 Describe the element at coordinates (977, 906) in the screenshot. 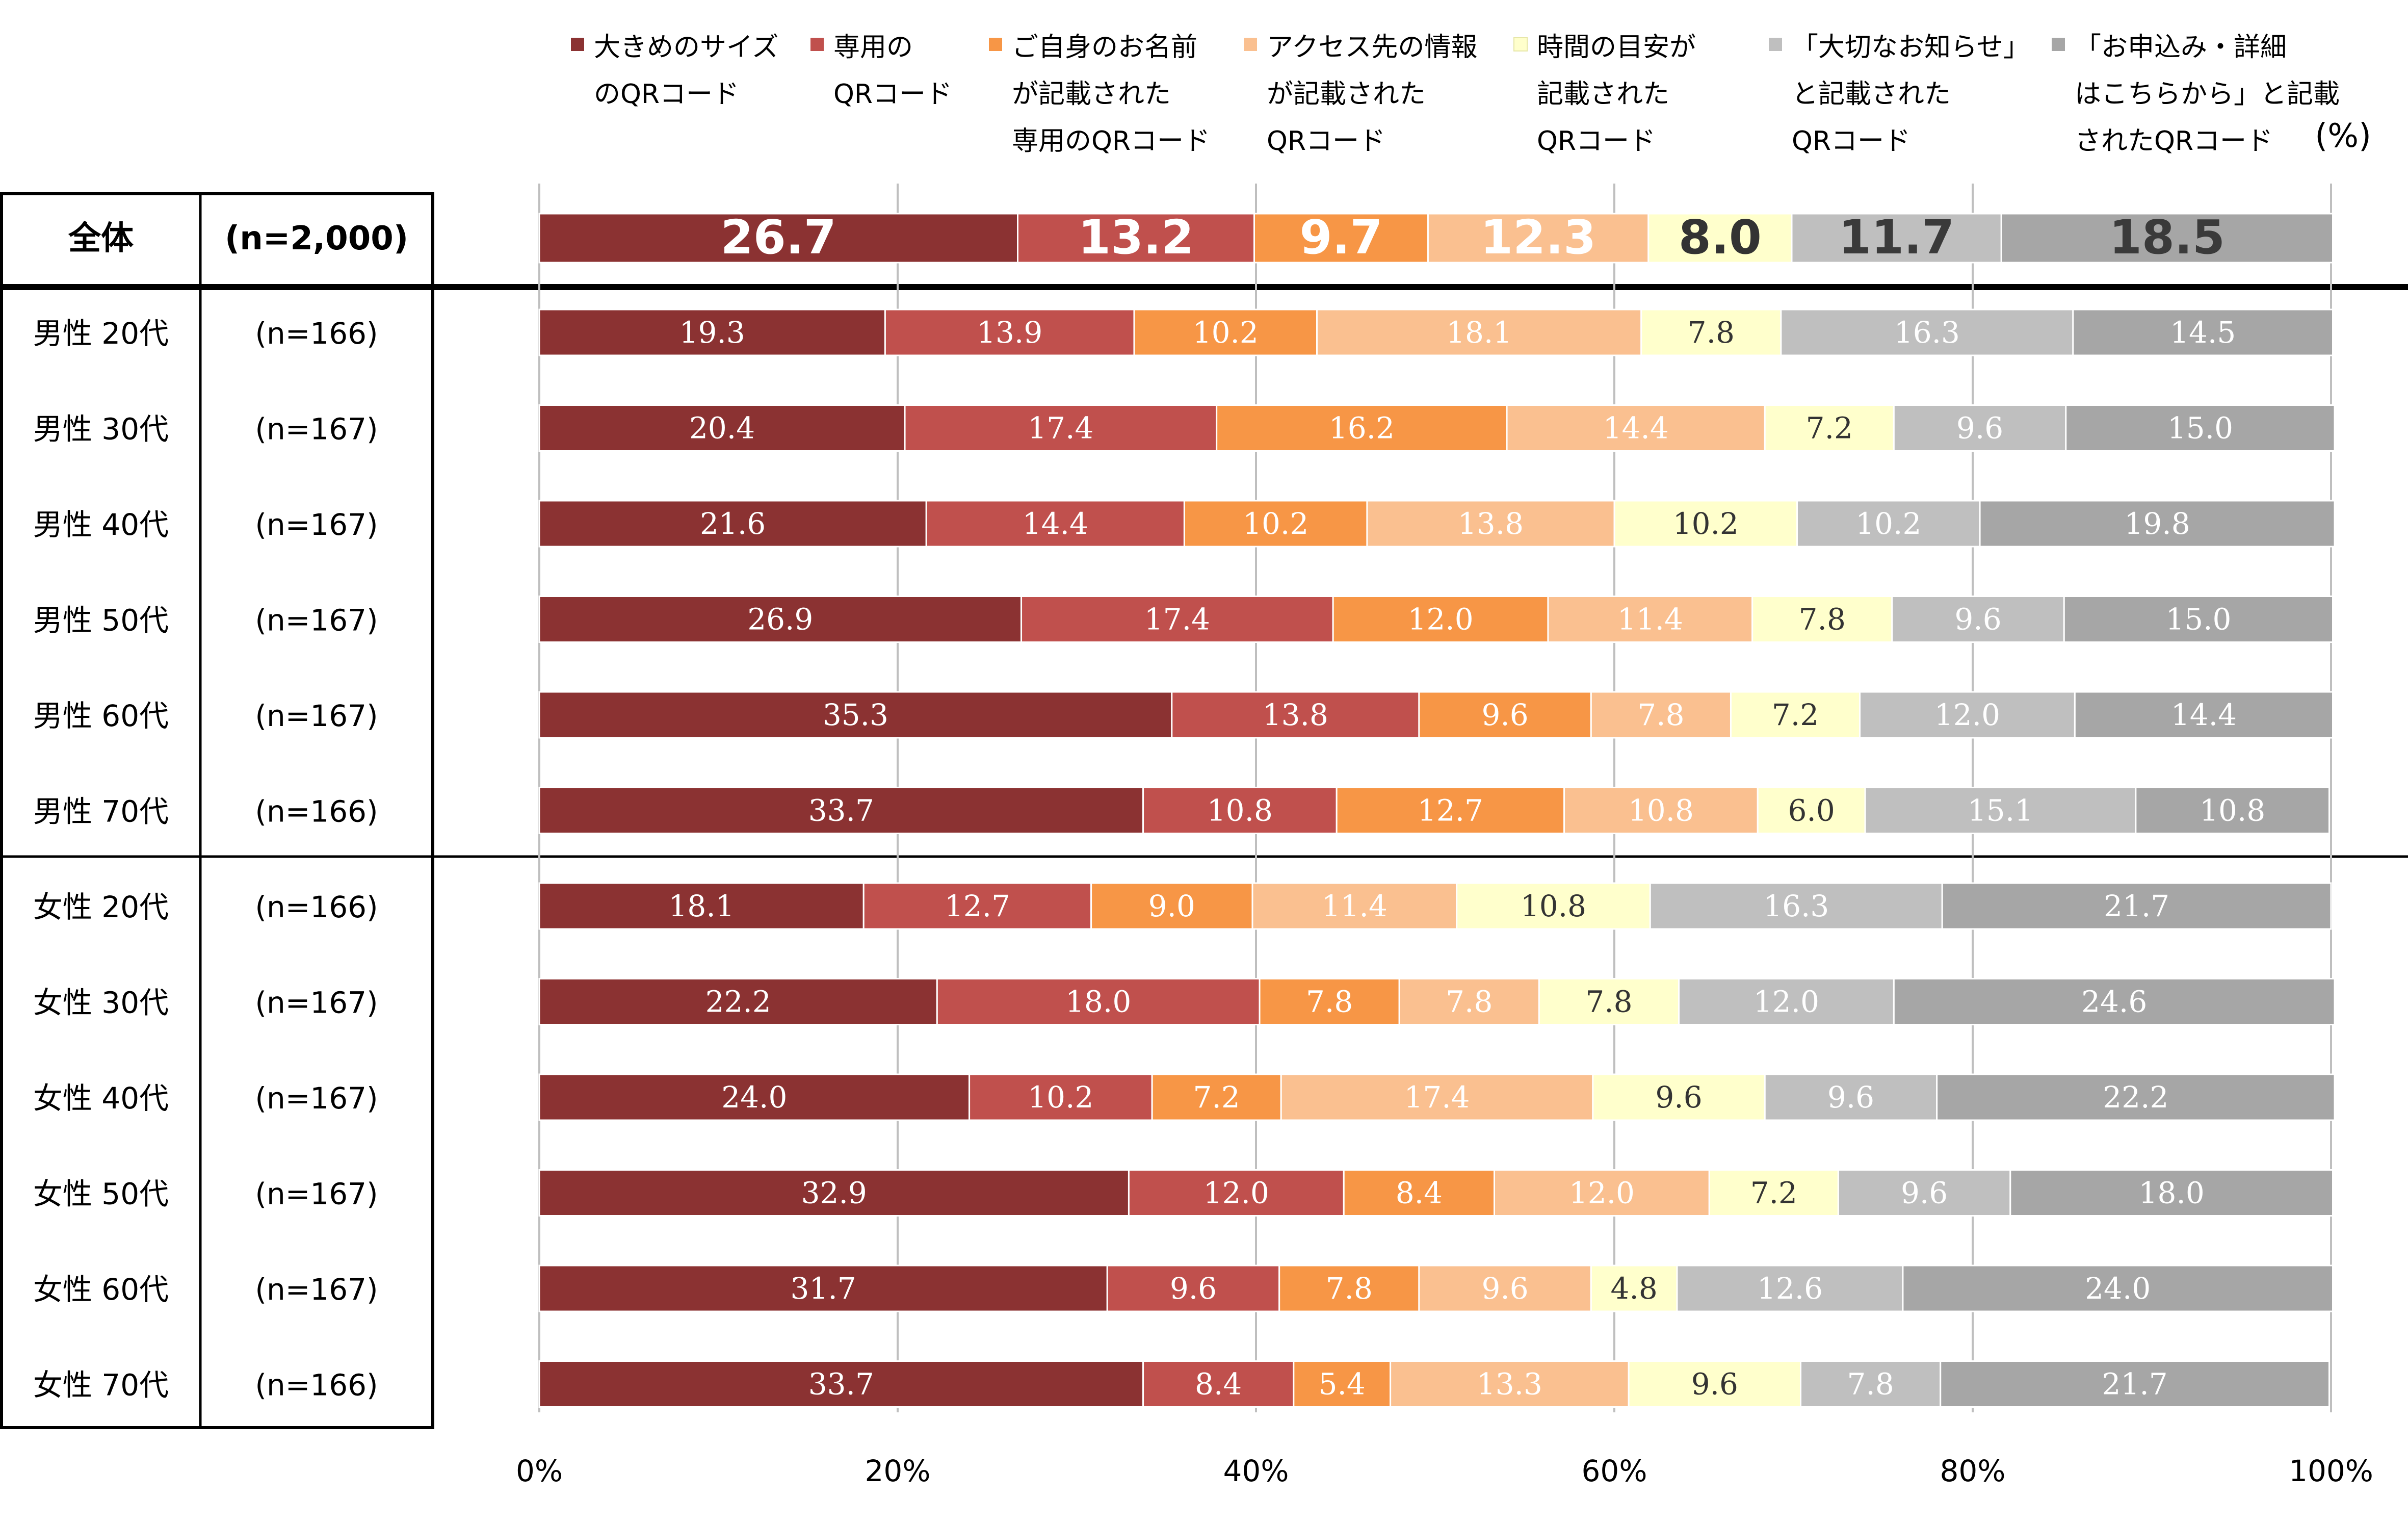

I see `bar-value-label: 12.7` at that location.